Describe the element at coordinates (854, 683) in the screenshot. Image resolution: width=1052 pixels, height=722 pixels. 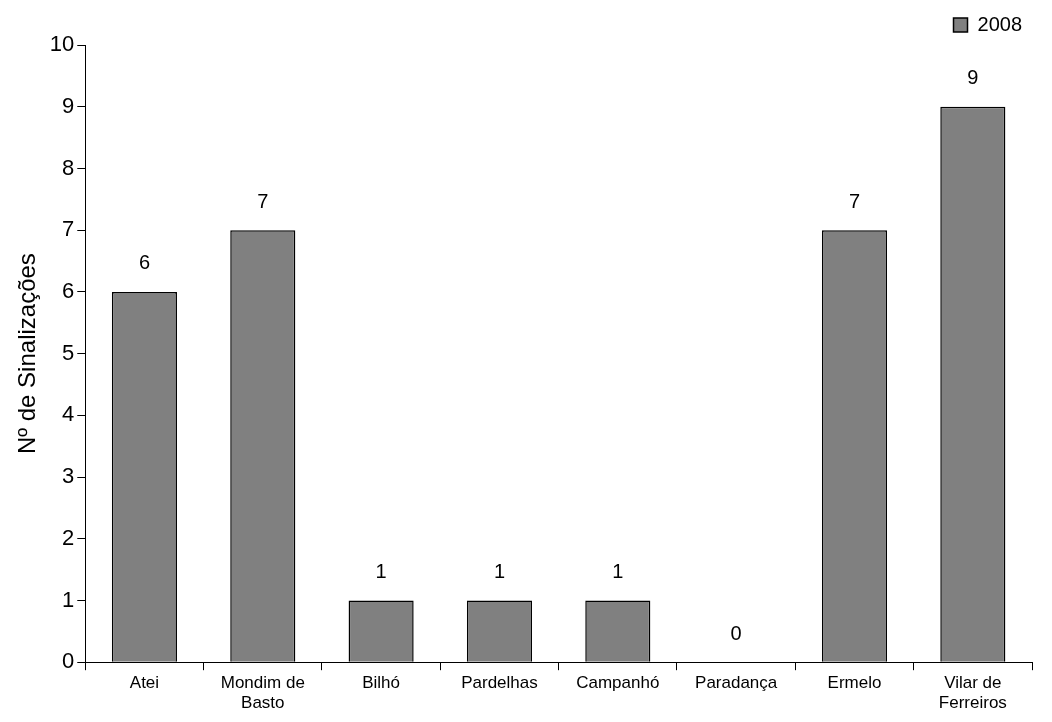
I see `x-tick-label: Ermelo` at that location.